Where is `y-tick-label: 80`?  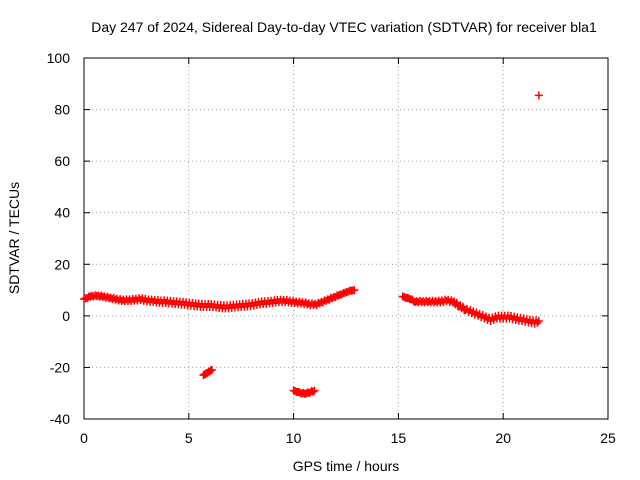
y-tick-label: 80 is located at coordinates (62, 110).